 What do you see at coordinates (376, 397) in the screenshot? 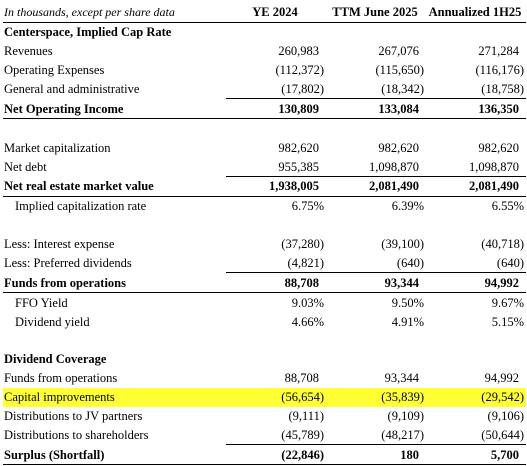
I see `cell-value: (35,839)` at bounding box center [376, 397].